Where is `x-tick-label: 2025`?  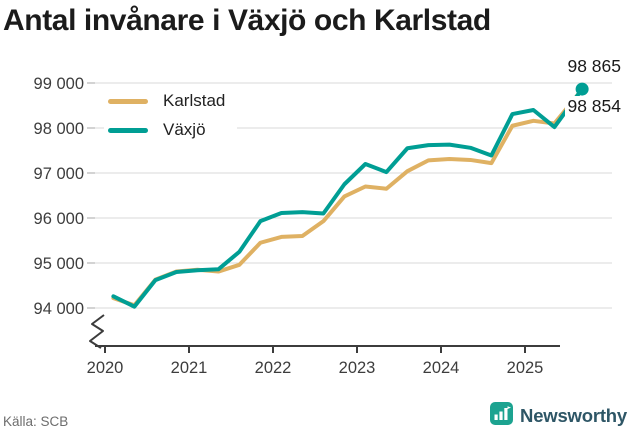 x-tick-label: 2025 is located at coordinates (525, 368).